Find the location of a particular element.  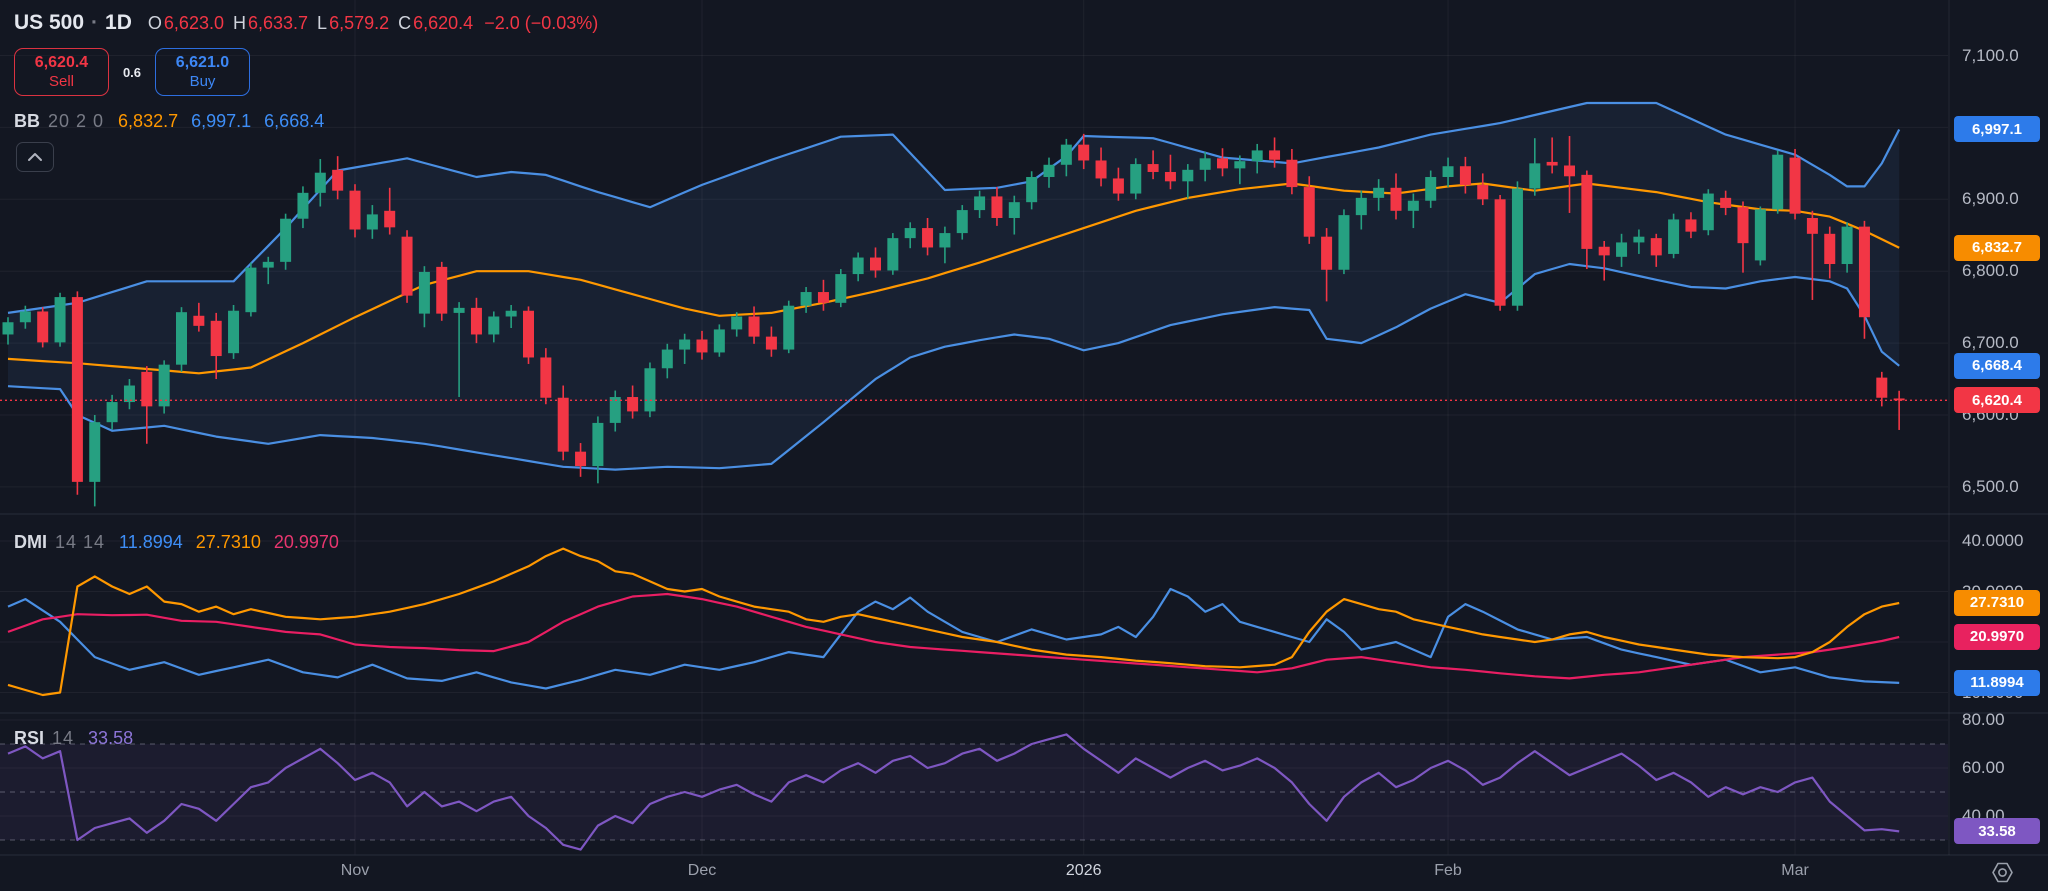

dmi-legend: DMI 14 14 11.8994 27.7310 20.9970 is located at coordinates (183, 542).